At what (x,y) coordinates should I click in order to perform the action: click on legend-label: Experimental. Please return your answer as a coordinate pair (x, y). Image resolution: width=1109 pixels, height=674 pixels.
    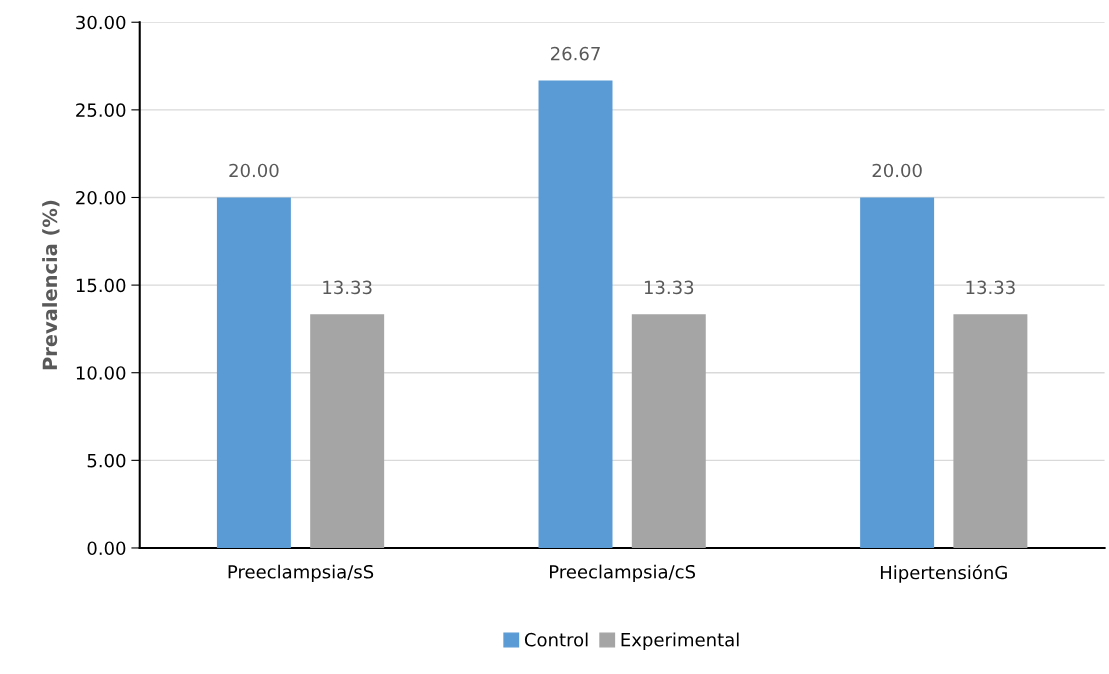
    Looking at the image, I should click on (680, 641).